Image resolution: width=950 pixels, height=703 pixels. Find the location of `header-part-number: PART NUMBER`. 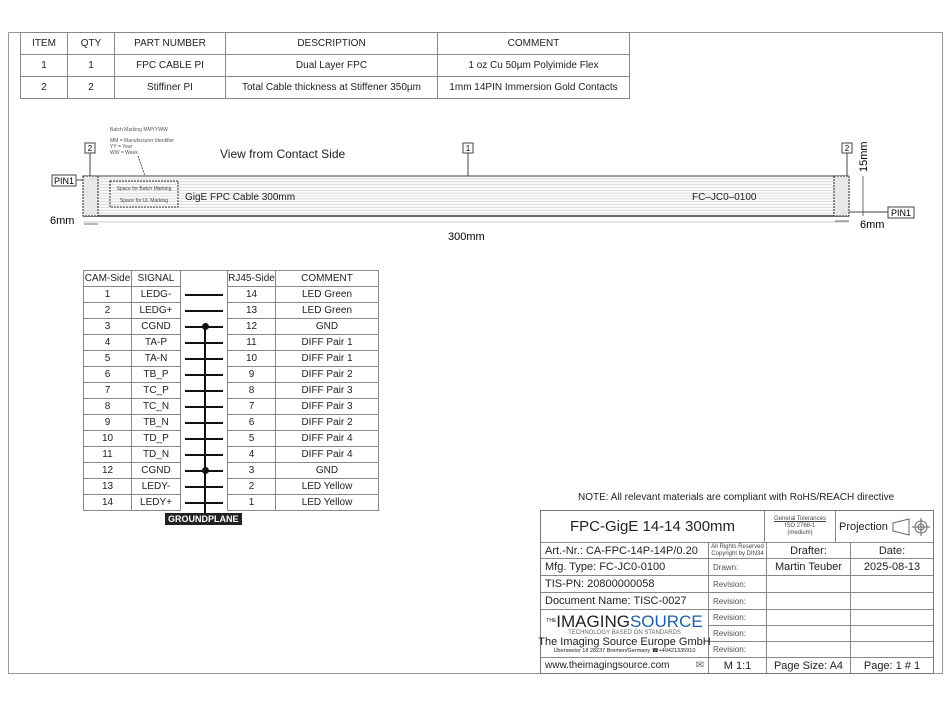

header-part-number: PART NUMBER is located at coordinates (170, 43).